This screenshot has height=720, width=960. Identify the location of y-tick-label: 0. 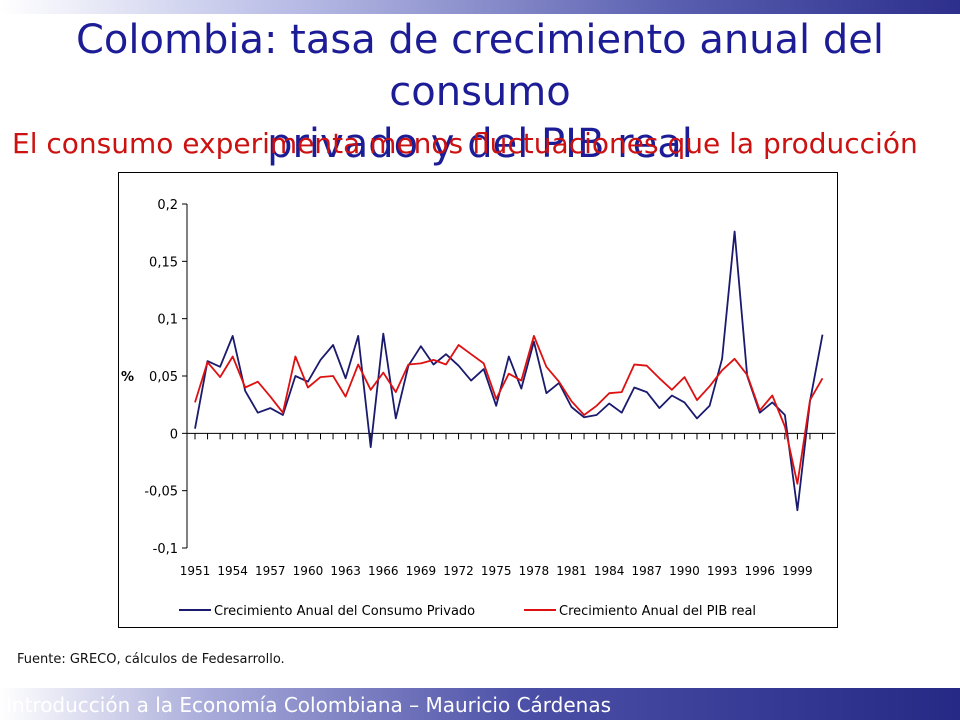
(174, 434).